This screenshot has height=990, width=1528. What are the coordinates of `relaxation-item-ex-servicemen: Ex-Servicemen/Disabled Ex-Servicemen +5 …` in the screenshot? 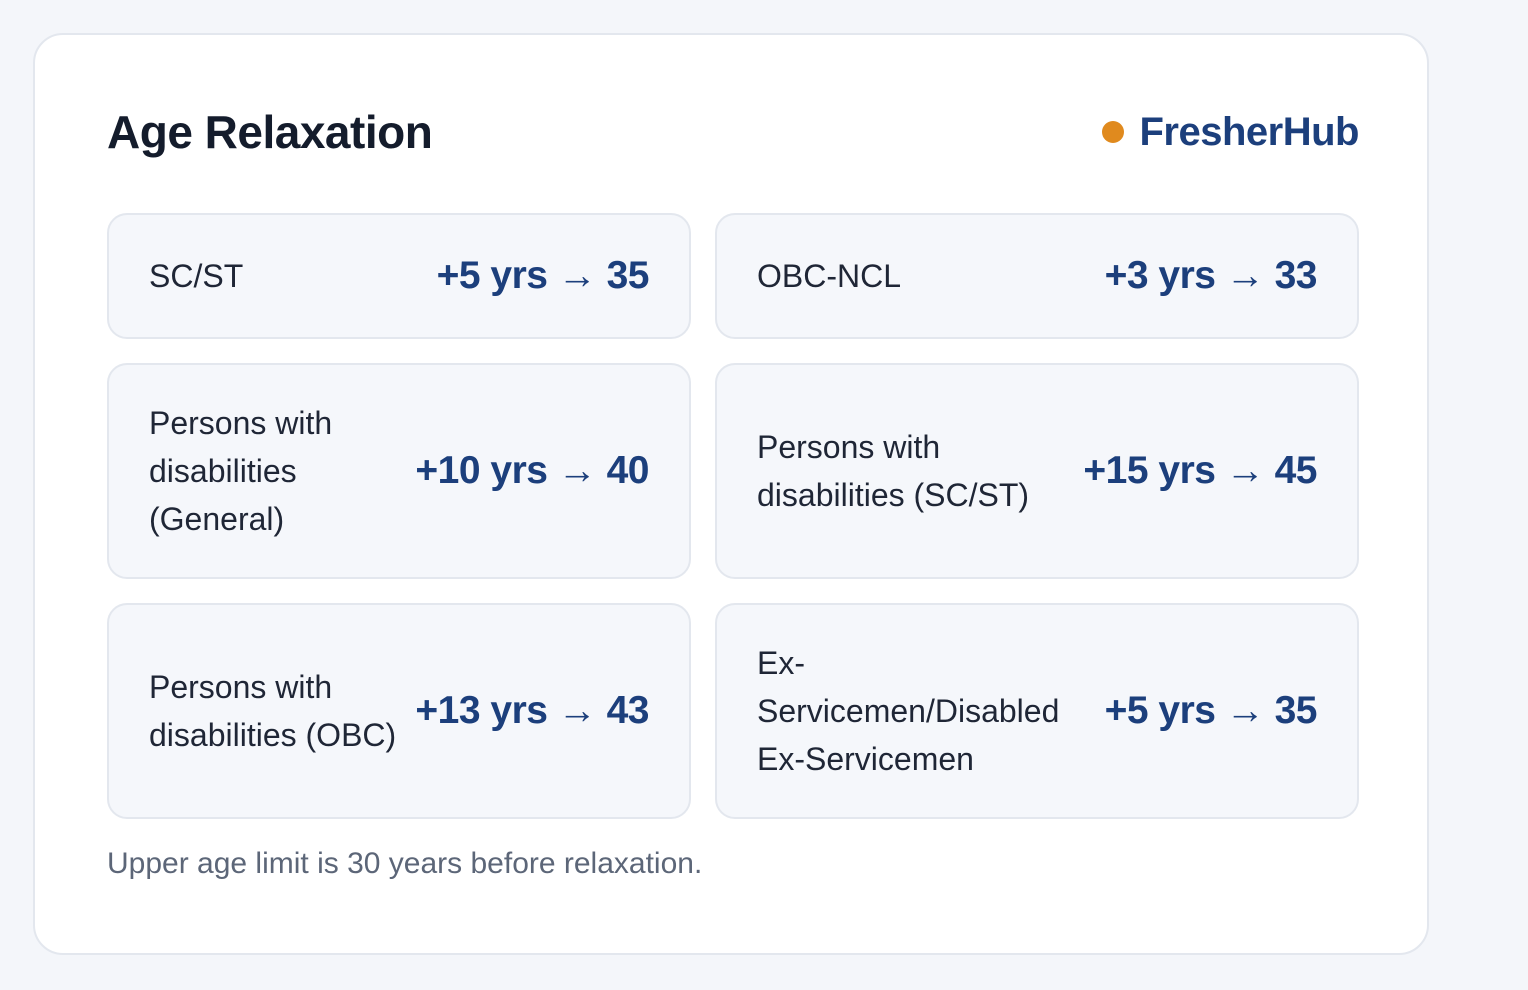 It's located at (1037, 711).